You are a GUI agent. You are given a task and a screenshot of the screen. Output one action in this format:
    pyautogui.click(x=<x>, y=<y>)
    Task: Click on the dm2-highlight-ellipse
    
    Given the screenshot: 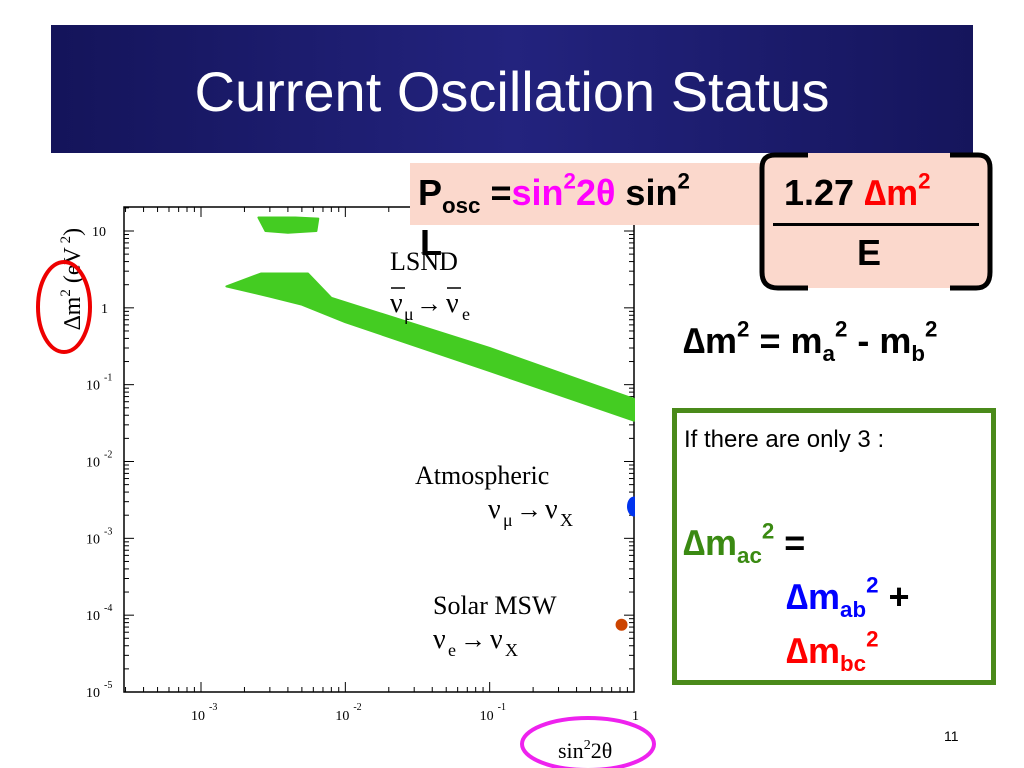 What is the action you would take?
    pyautogui.click(x=64, y=307)
    